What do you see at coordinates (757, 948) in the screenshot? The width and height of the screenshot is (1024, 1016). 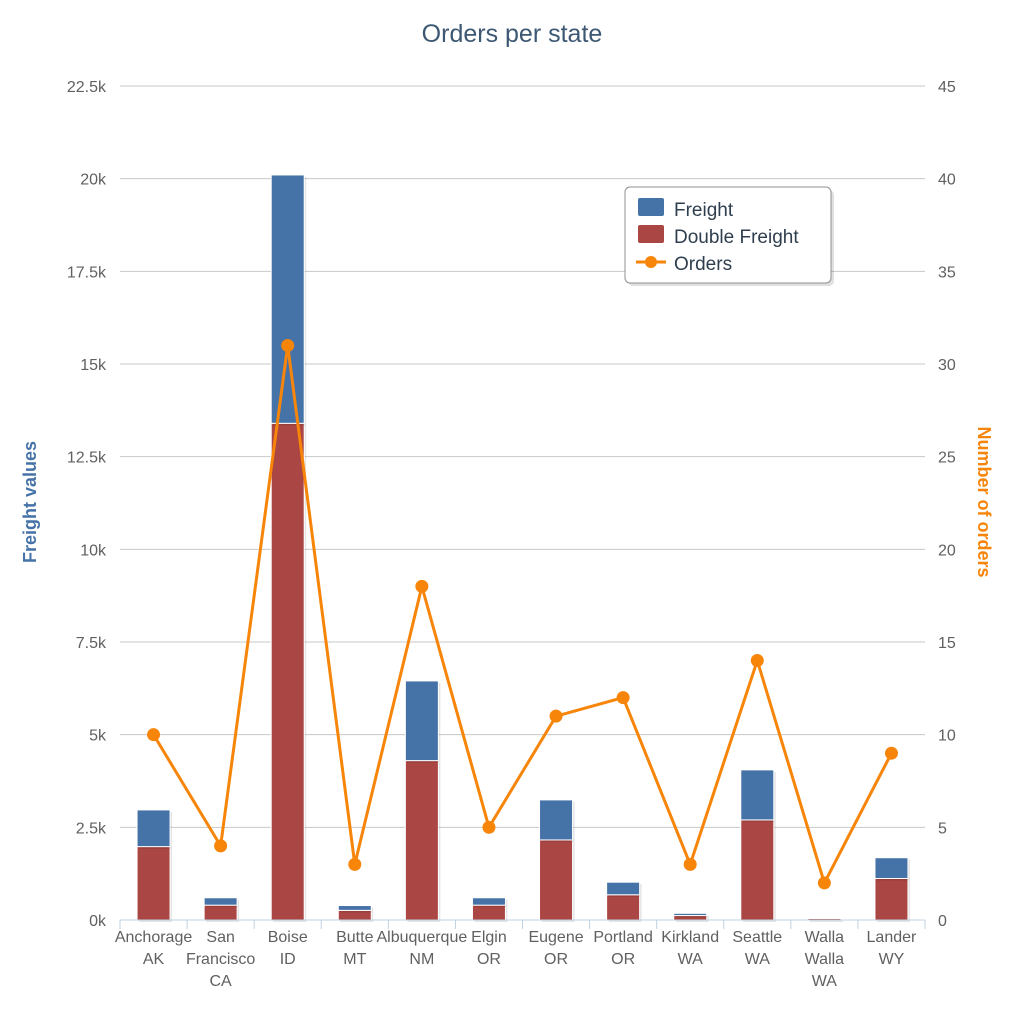 I see `category-label: Seattle WA` at bounding box center [757, 948].